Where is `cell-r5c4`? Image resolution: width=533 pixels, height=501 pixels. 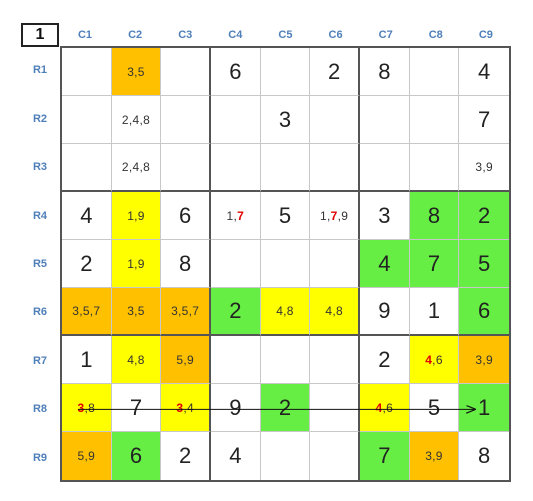 cell-r5c4 is located at coordinates (236, 264).